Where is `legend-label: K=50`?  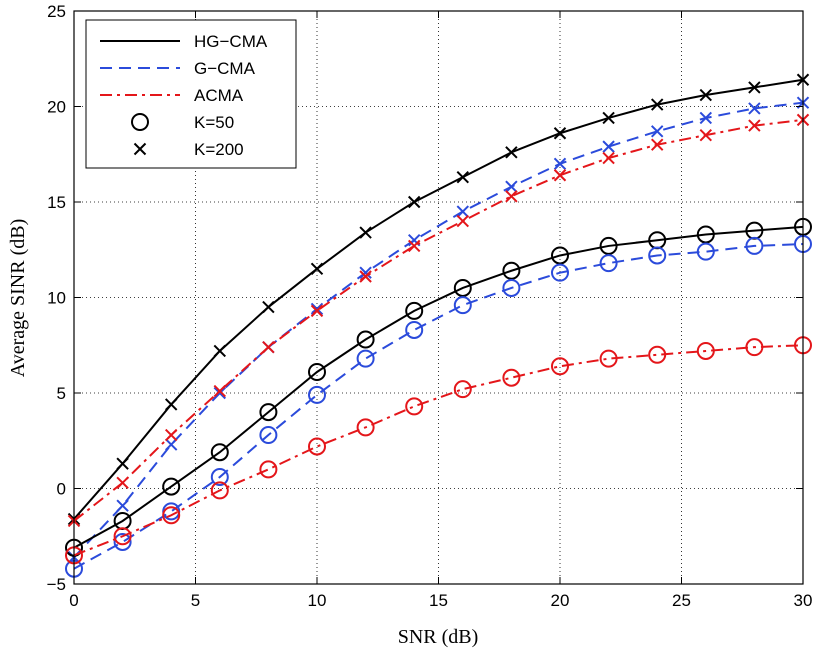 legend-label: K=50 is located at coordinates (214, 122).